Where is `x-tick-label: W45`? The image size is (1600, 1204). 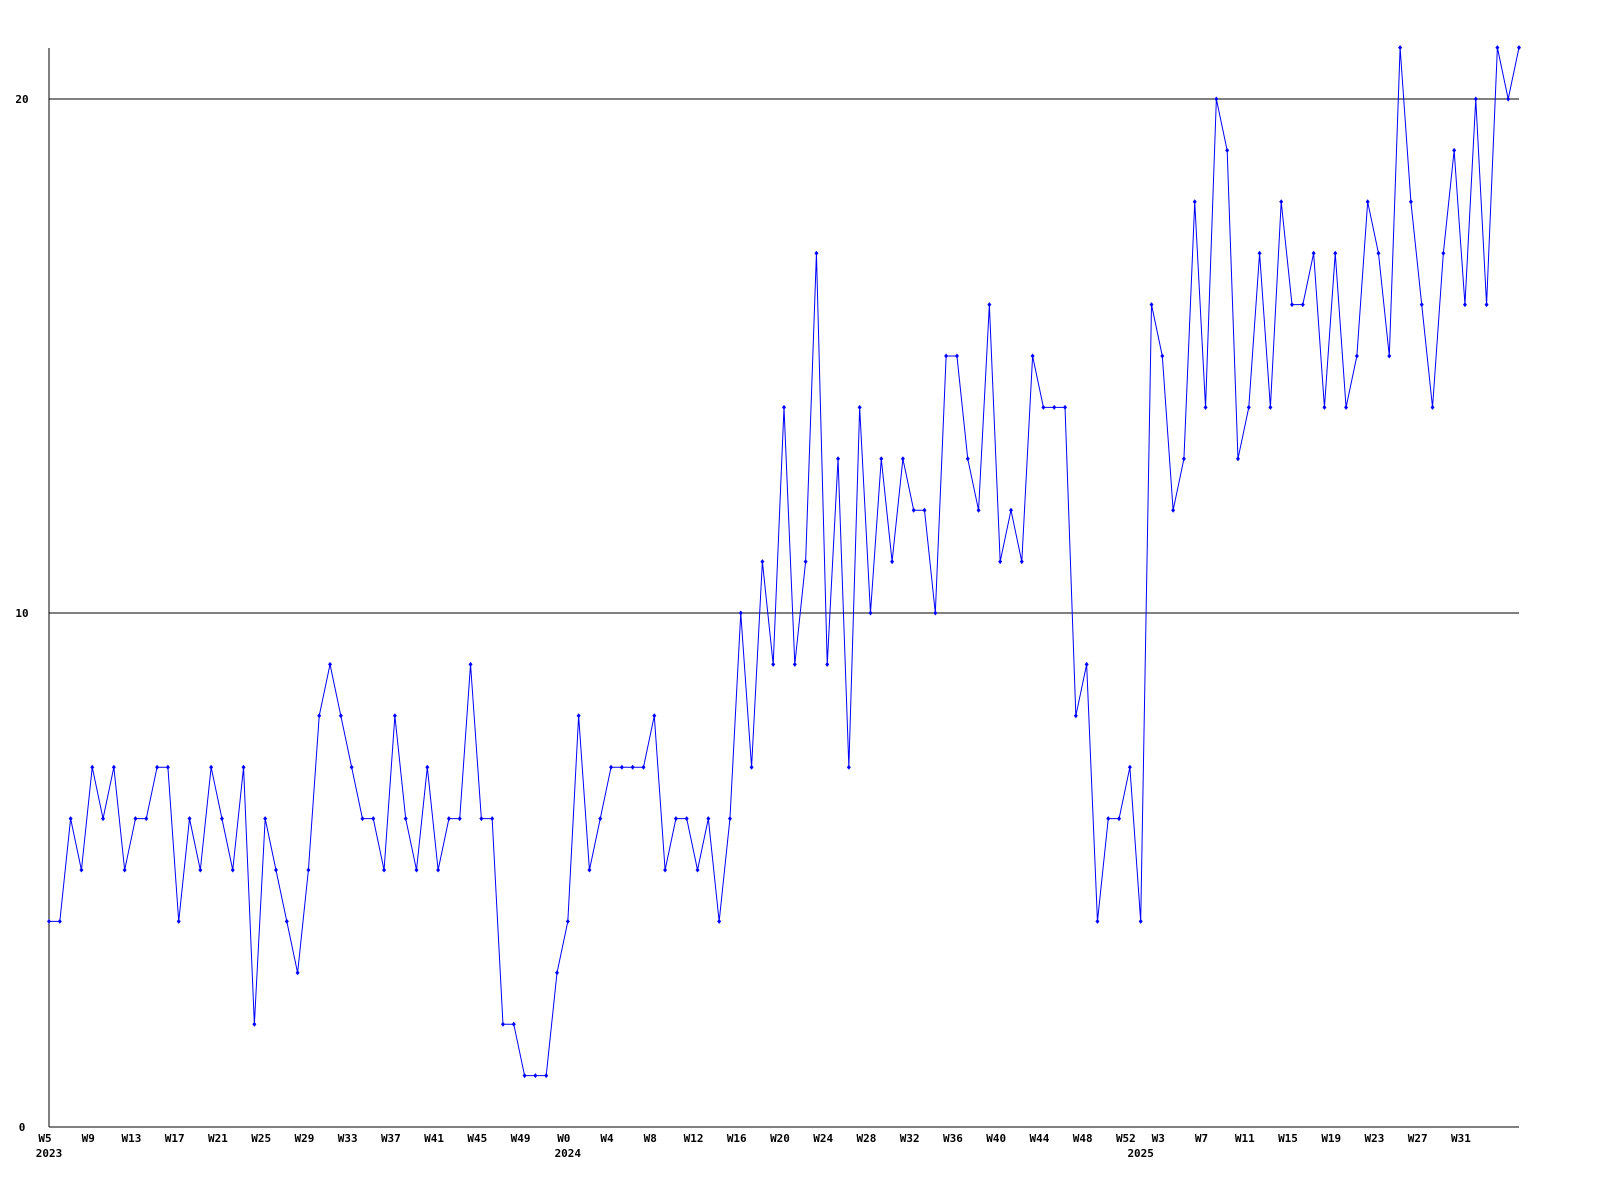
x-tick-label: W45 is located at coordinates (477, 1138).